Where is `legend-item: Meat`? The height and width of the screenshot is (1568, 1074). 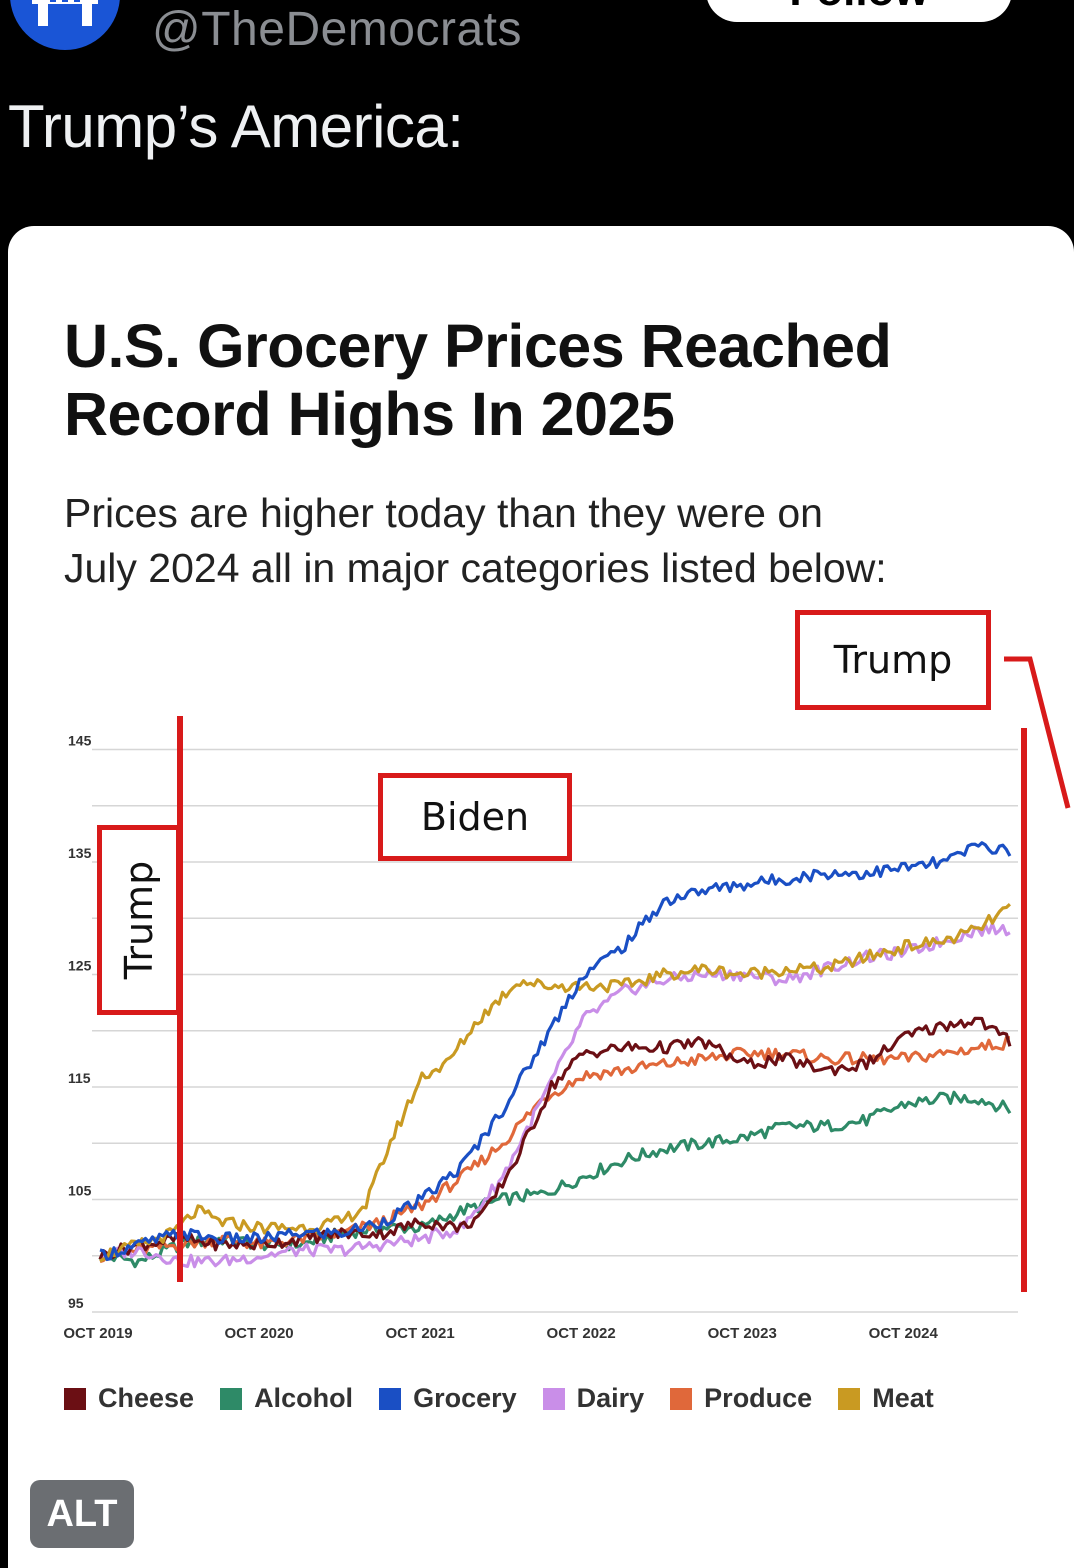
legend-item: Meat is located at coordinates (886, 1398).